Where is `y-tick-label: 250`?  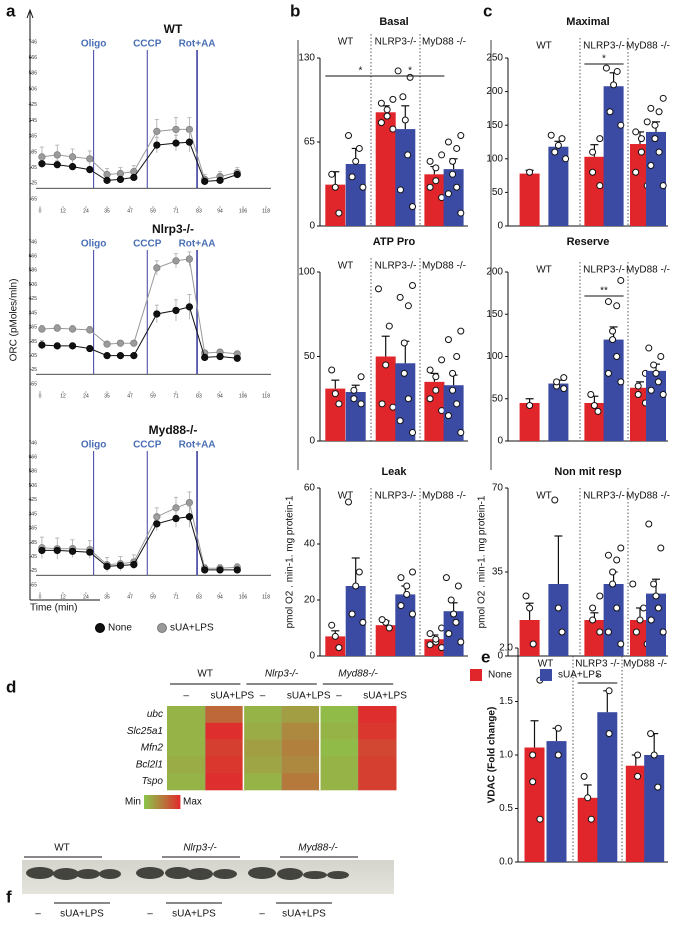 y-tick-label: 250 is located at coordinates (494, 58).